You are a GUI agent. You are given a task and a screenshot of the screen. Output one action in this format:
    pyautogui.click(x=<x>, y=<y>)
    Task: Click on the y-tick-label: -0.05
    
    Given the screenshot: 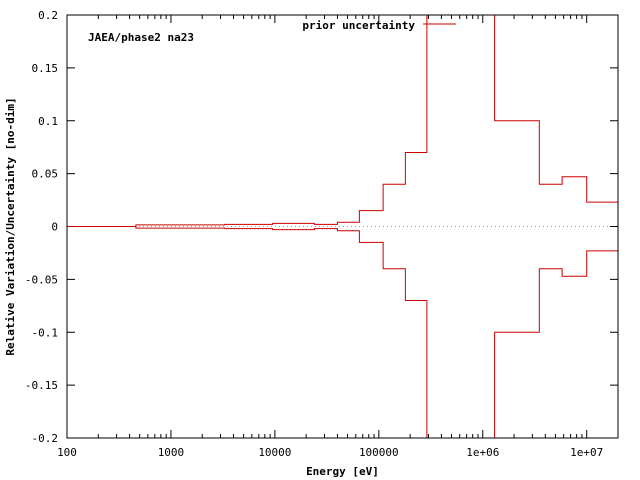 What is the action you would take?
    pyautogui.click(x=41, y=279)
    